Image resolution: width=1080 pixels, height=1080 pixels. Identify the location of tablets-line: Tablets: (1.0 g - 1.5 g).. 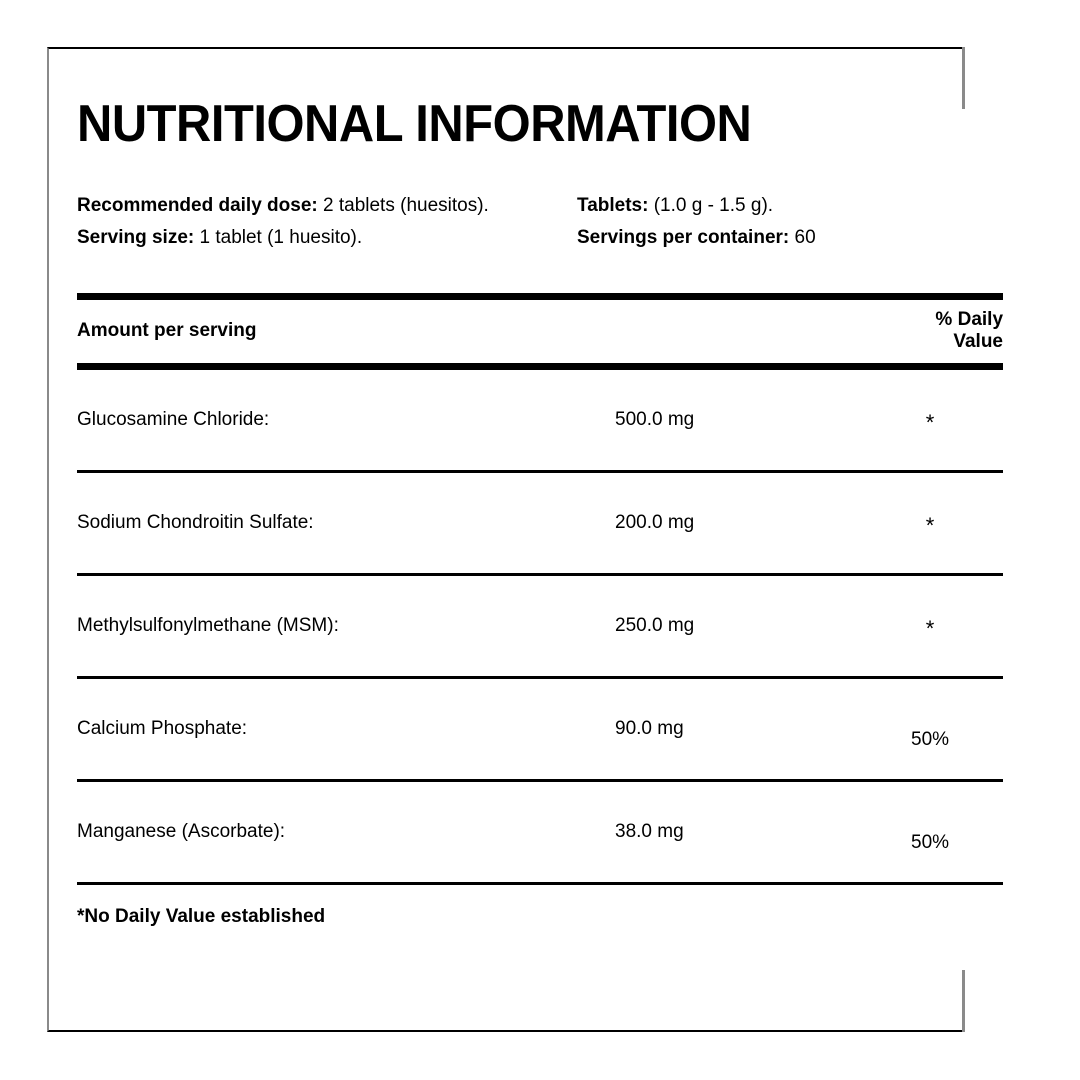
(696, 206).